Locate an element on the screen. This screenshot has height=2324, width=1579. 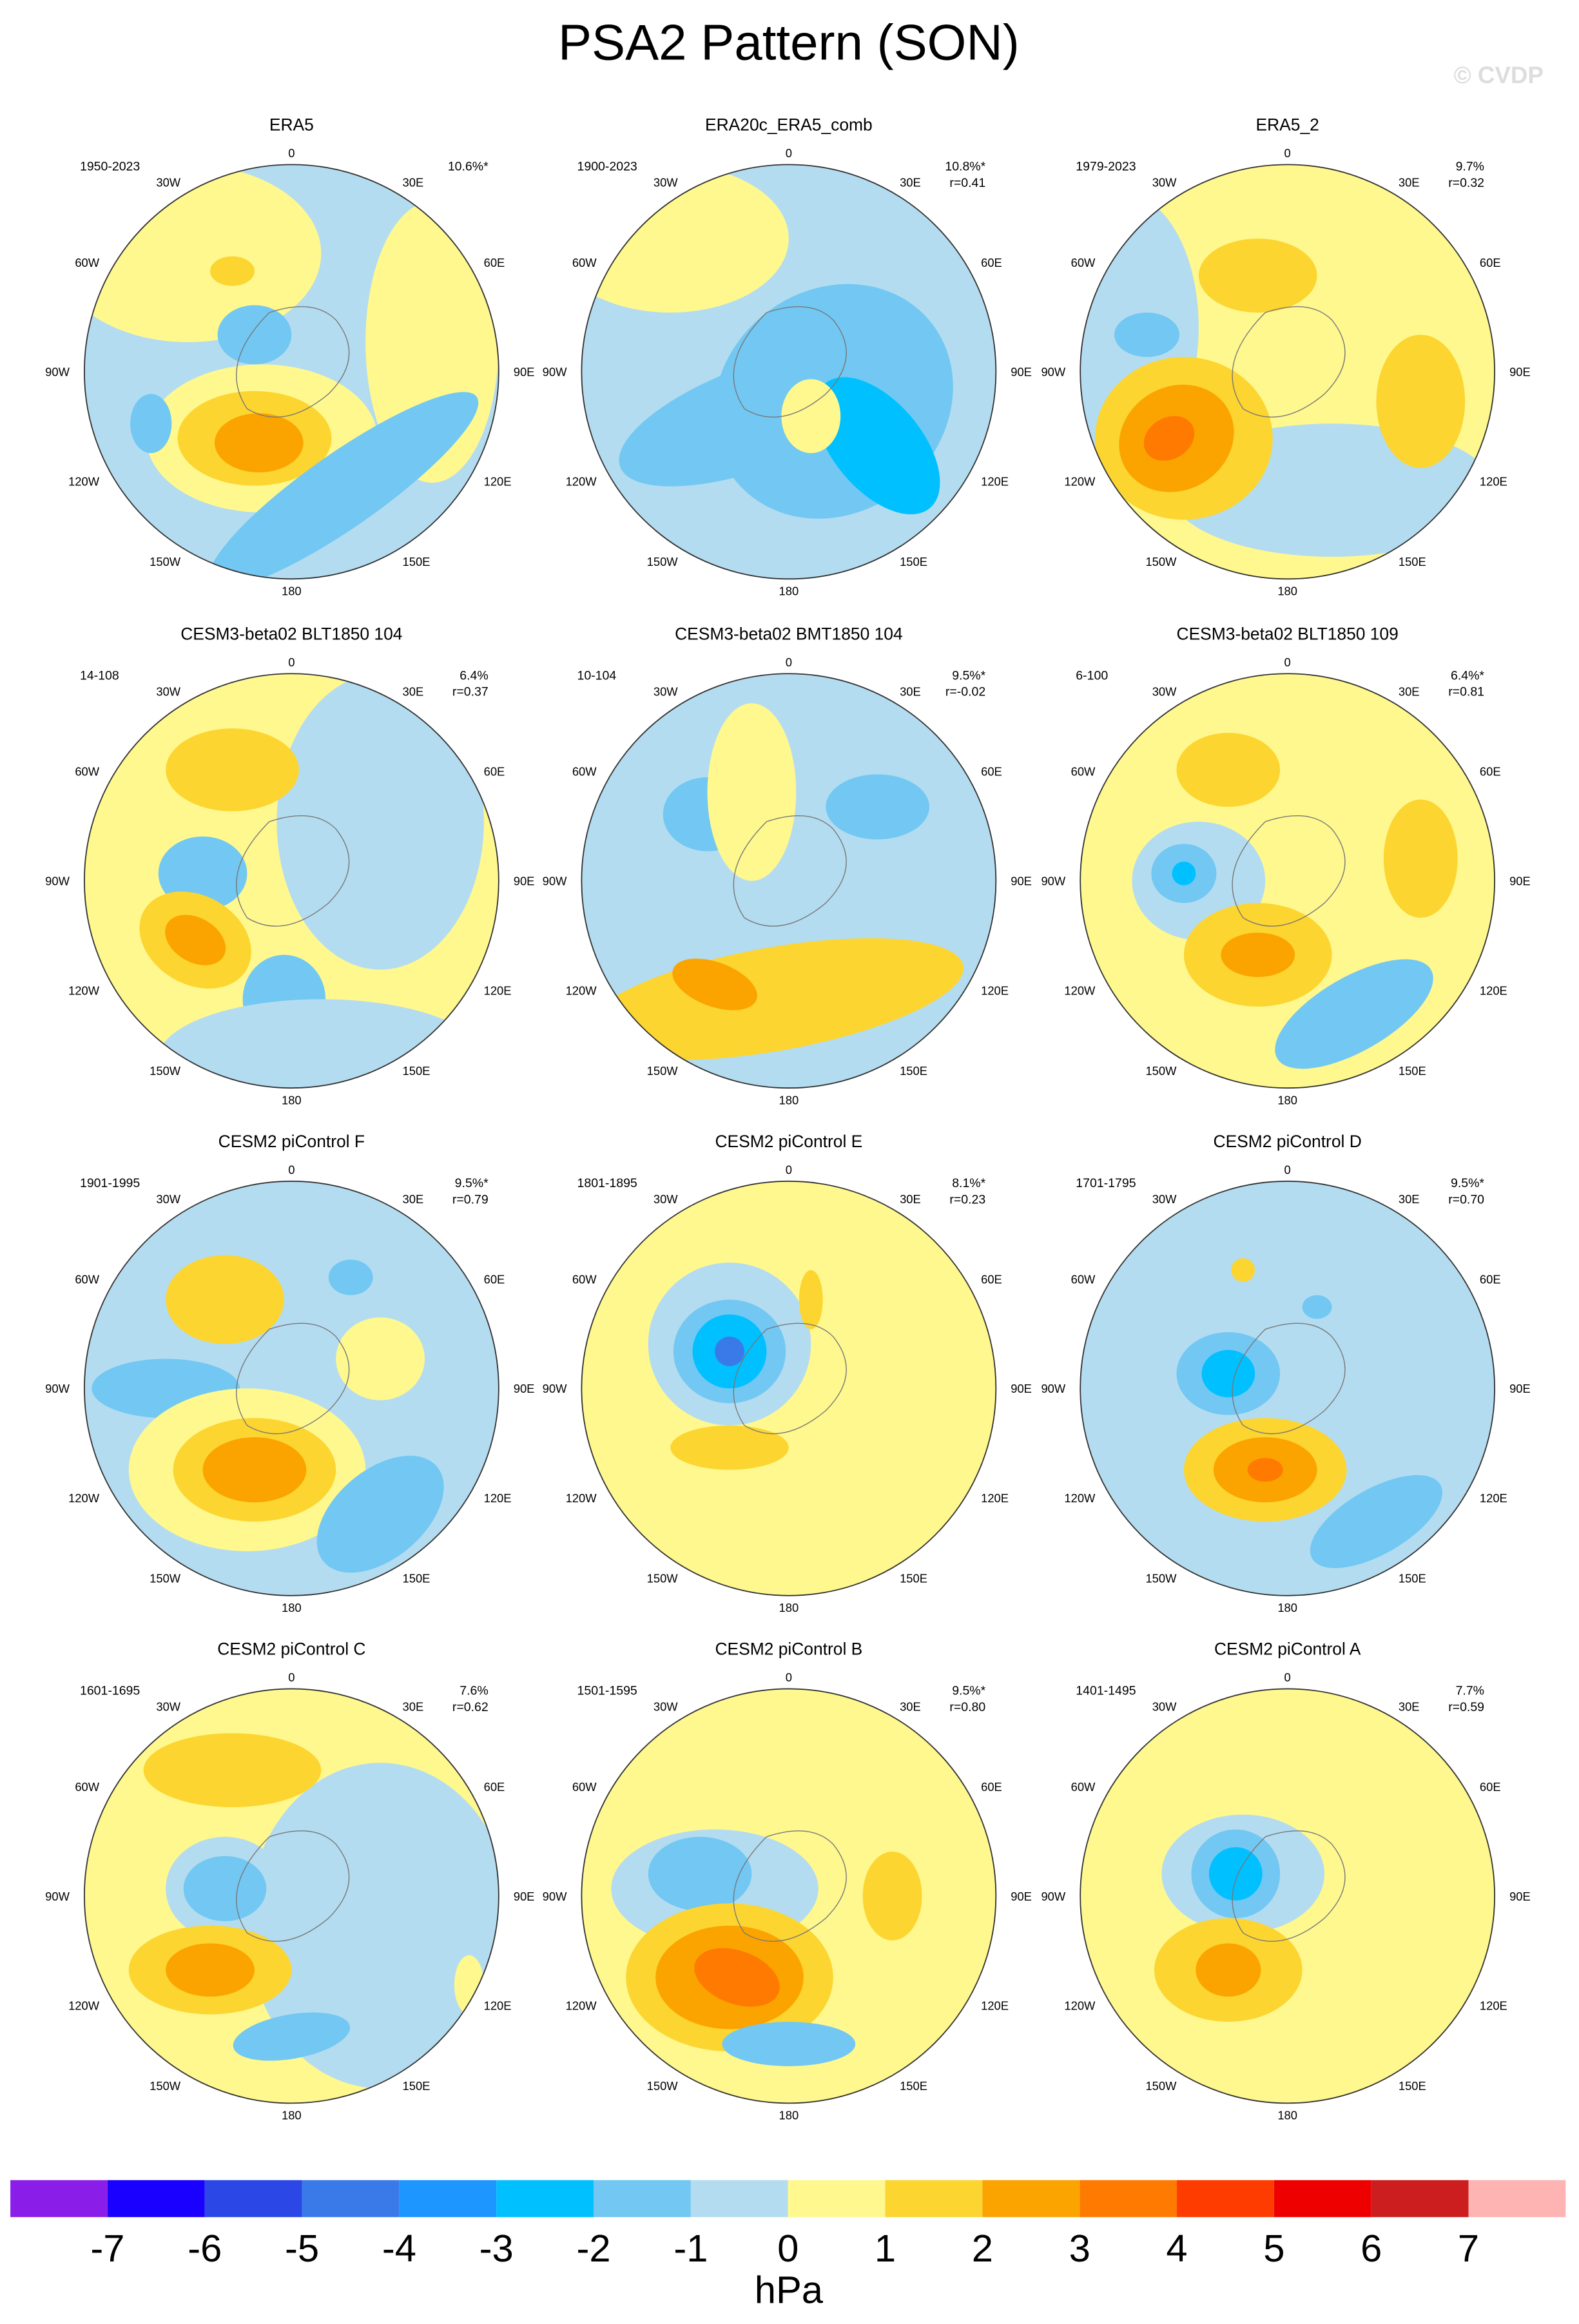
longitude-label: 60W is located at coordinates (1083, 1787).